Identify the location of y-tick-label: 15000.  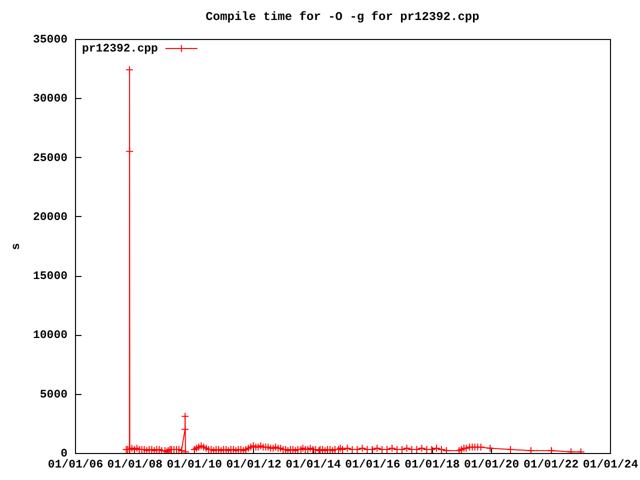
(50, 277).